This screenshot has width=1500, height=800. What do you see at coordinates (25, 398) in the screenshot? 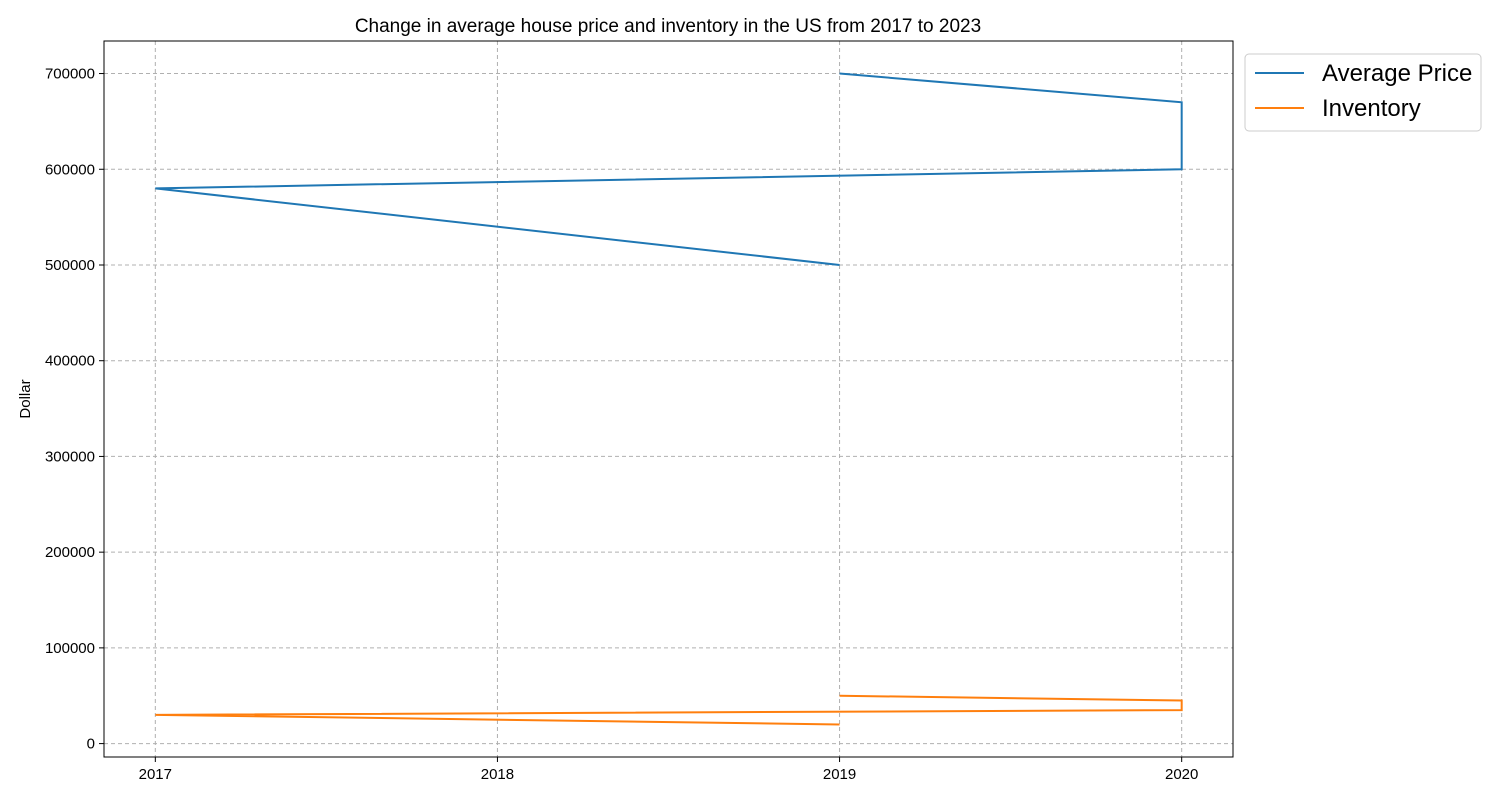
I see `y-axis-label: Dollar` at bounding box center [25, 398].